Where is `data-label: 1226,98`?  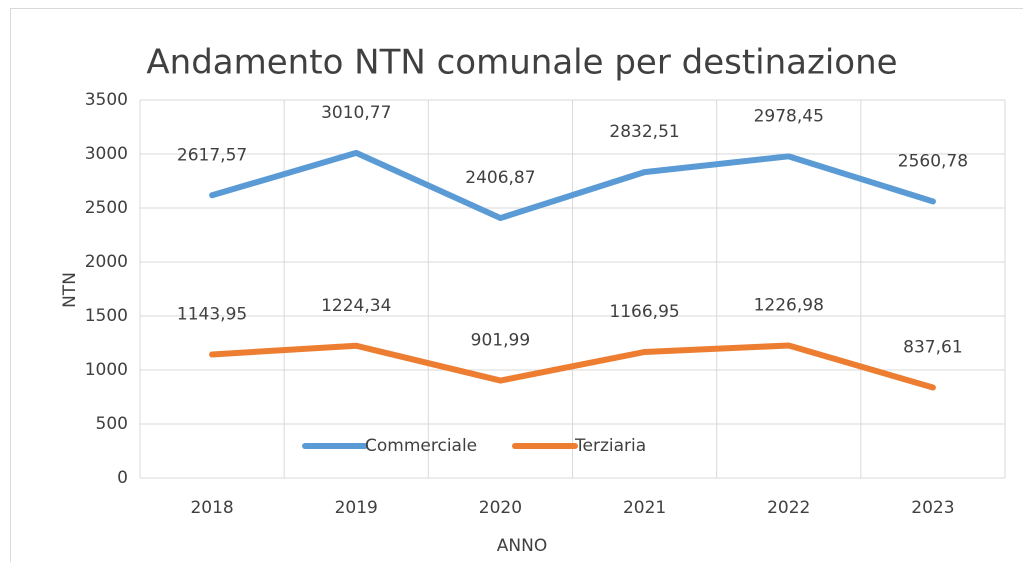 data-label: 1226,98 is located at coordinates (789, 305).